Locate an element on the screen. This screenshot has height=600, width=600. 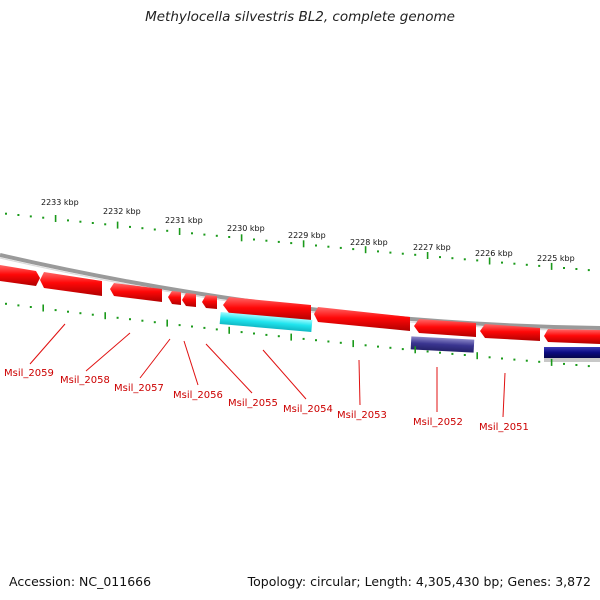
gene-label: Msil_2053 is located at coordinates (362, 415).